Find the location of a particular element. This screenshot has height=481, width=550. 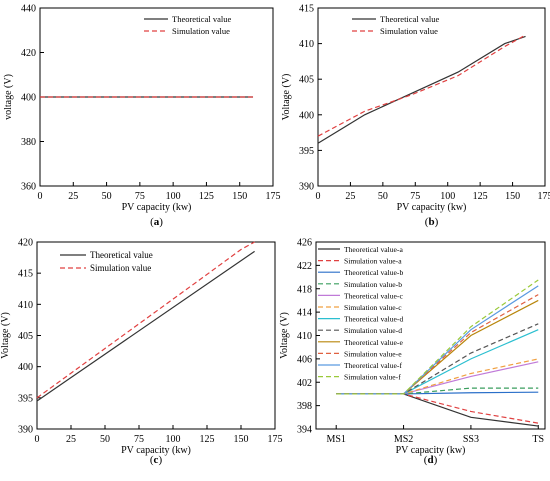

legend-label: Theoretical value-c is located at coordinates (373, 295).